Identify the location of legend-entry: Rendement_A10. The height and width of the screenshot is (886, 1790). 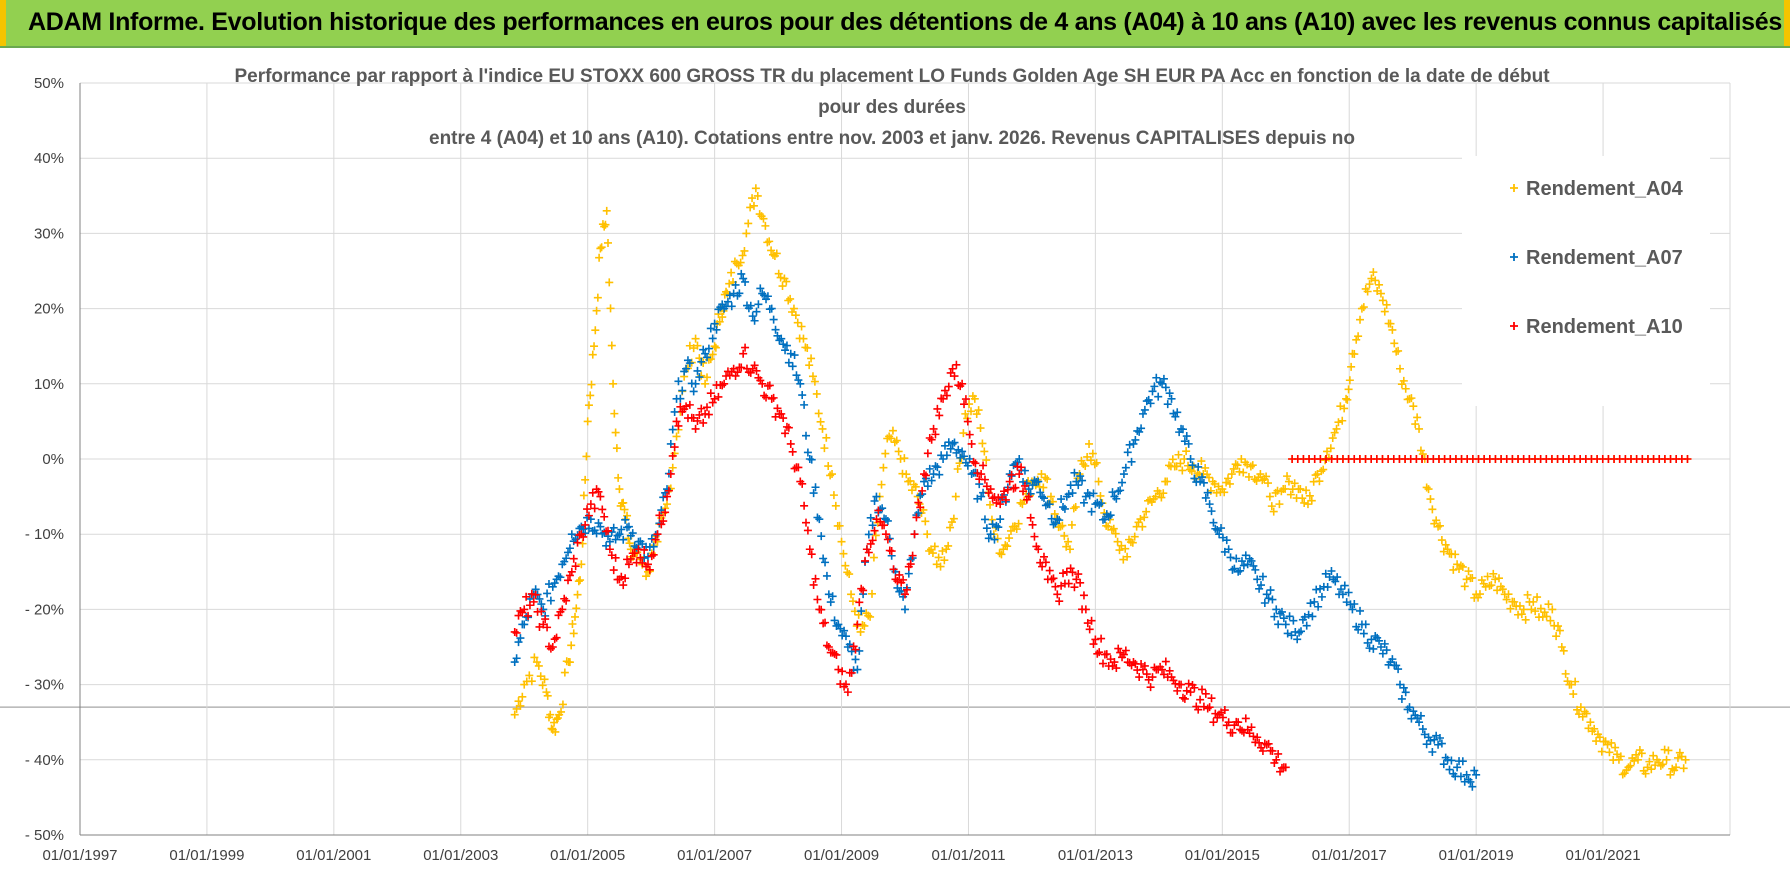
(1596, 327).